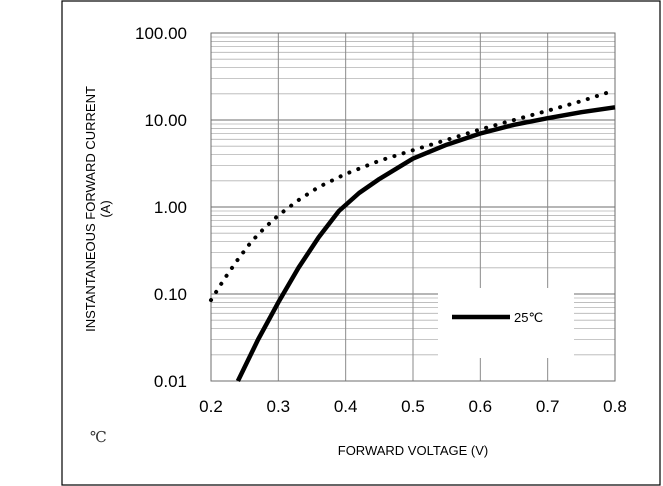  Describe the element at coordinates (548, 406) in the screenshot. I see `x-tick-label: 0.7` at that location.